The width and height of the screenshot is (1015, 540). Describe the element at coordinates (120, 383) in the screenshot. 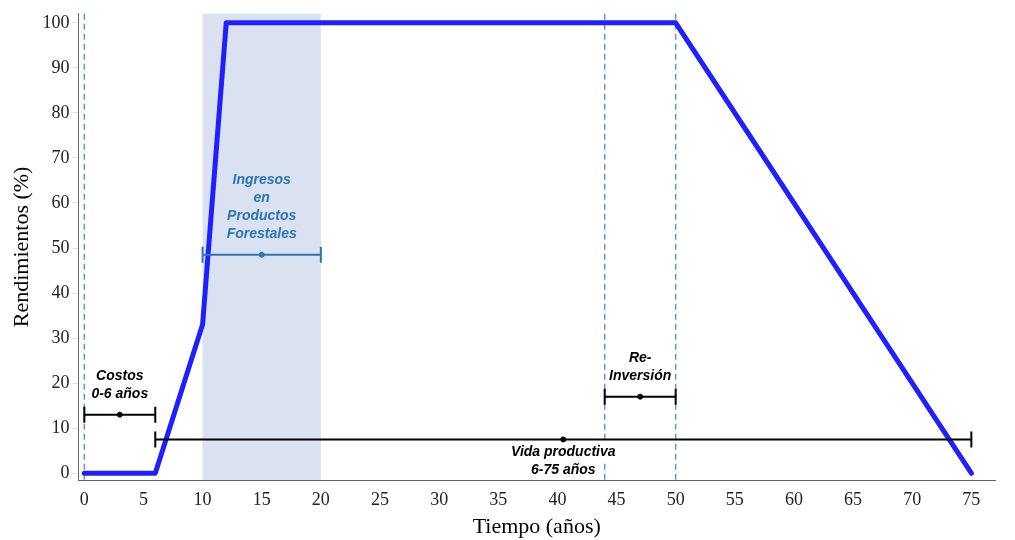

I see `annotation: Costos 0-6 años` at that location.